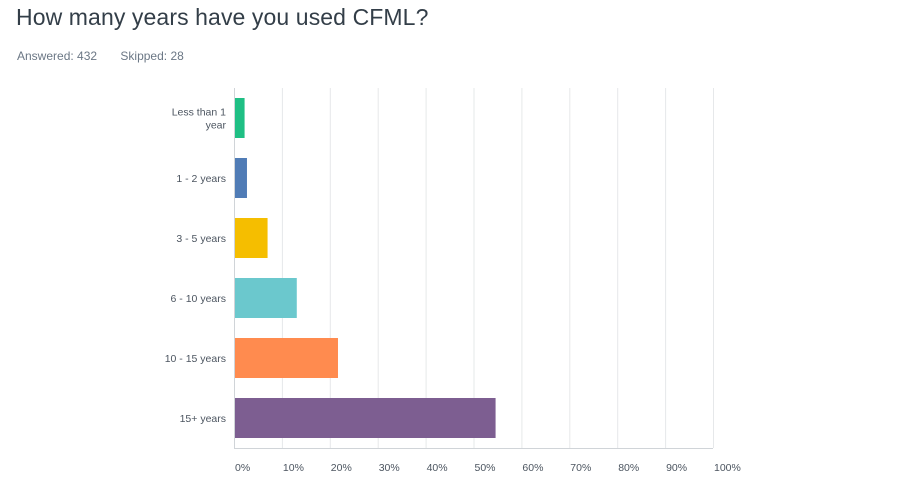 This screenshot has width=898, height=485. I want to click on category-label: year, so click(216, 126).